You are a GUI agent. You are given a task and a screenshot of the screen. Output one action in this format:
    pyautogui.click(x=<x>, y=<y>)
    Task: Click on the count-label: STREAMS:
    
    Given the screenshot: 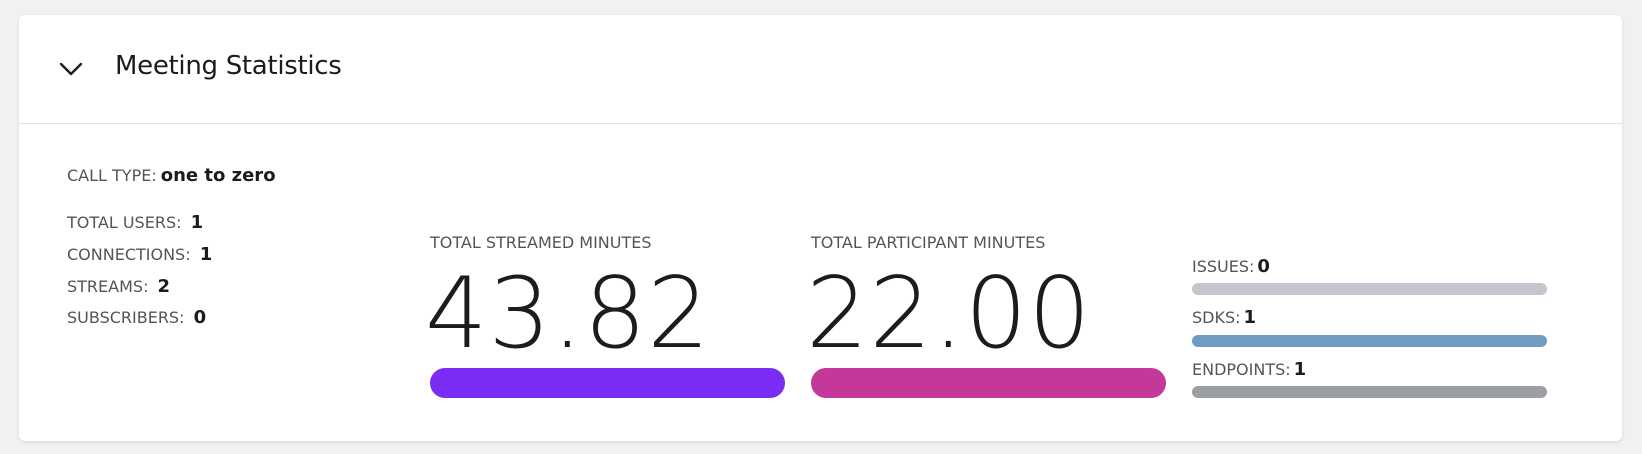 What is the action you would take?
    pyautogui.click(x=108, y=286)
    